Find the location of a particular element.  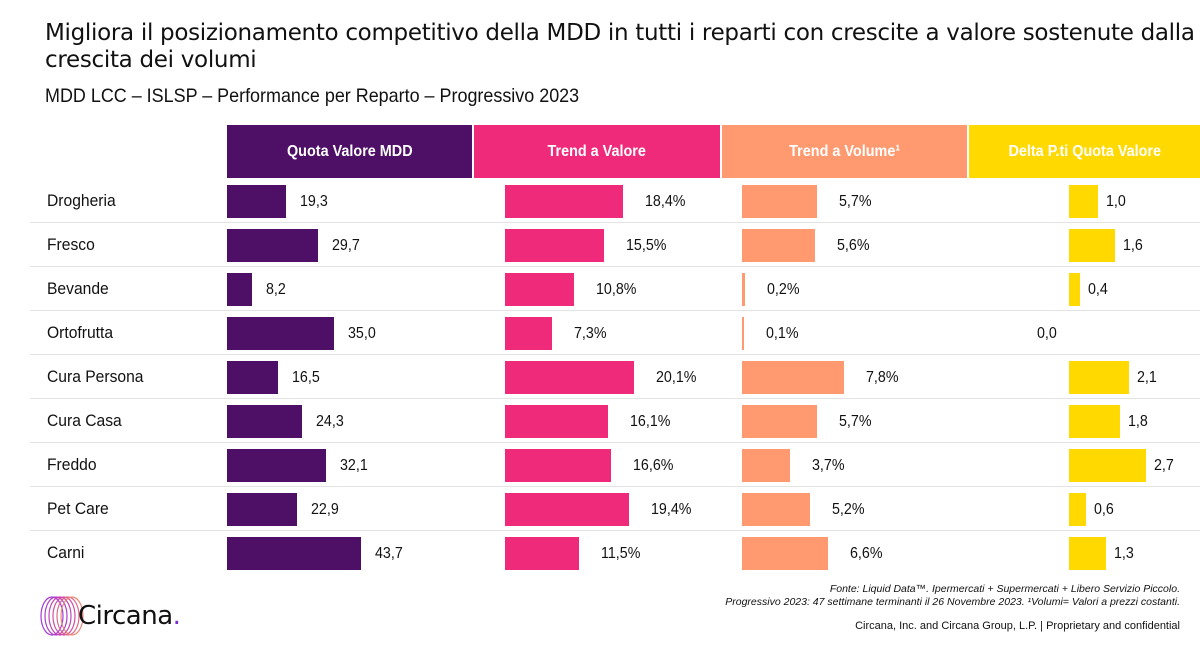

bar-1-bevande is located at coordinates (240, 289).